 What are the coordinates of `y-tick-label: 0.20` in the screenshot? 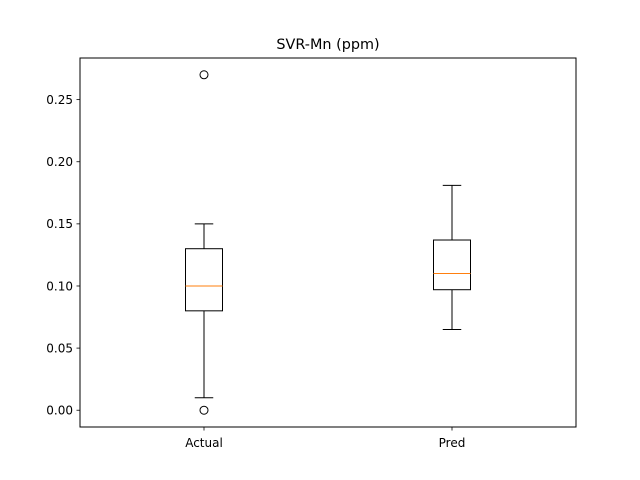 It's located at (59, 162).